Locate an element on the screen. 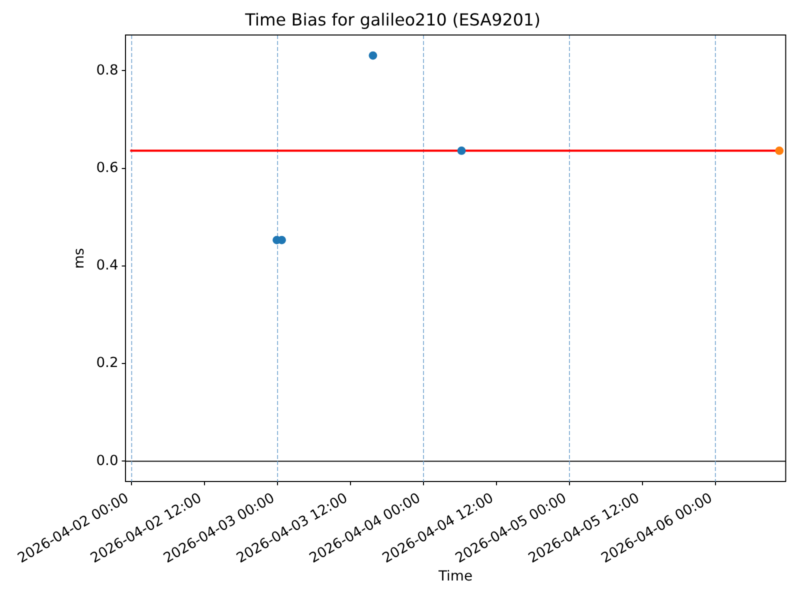 This screenshot has width=800, height=600. y-tick-label: 0.0 is located at coordinates (107, 460).